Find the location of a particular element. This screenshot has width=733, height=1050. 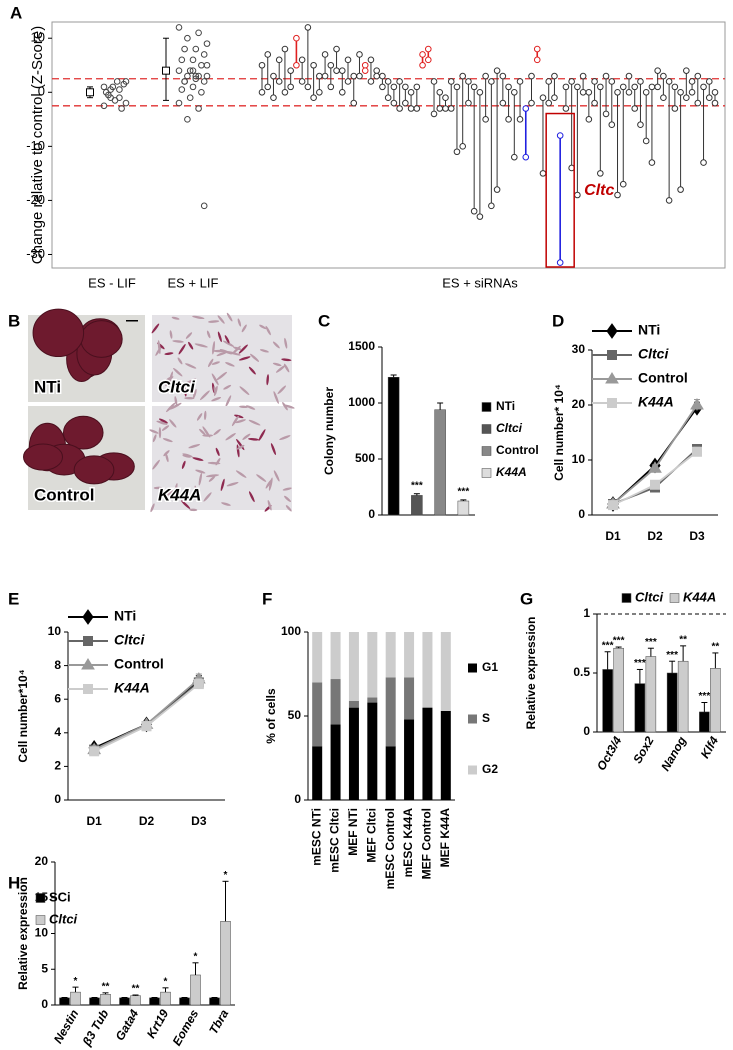

y-tick-label: 5 is located at coordinates (44, 968).